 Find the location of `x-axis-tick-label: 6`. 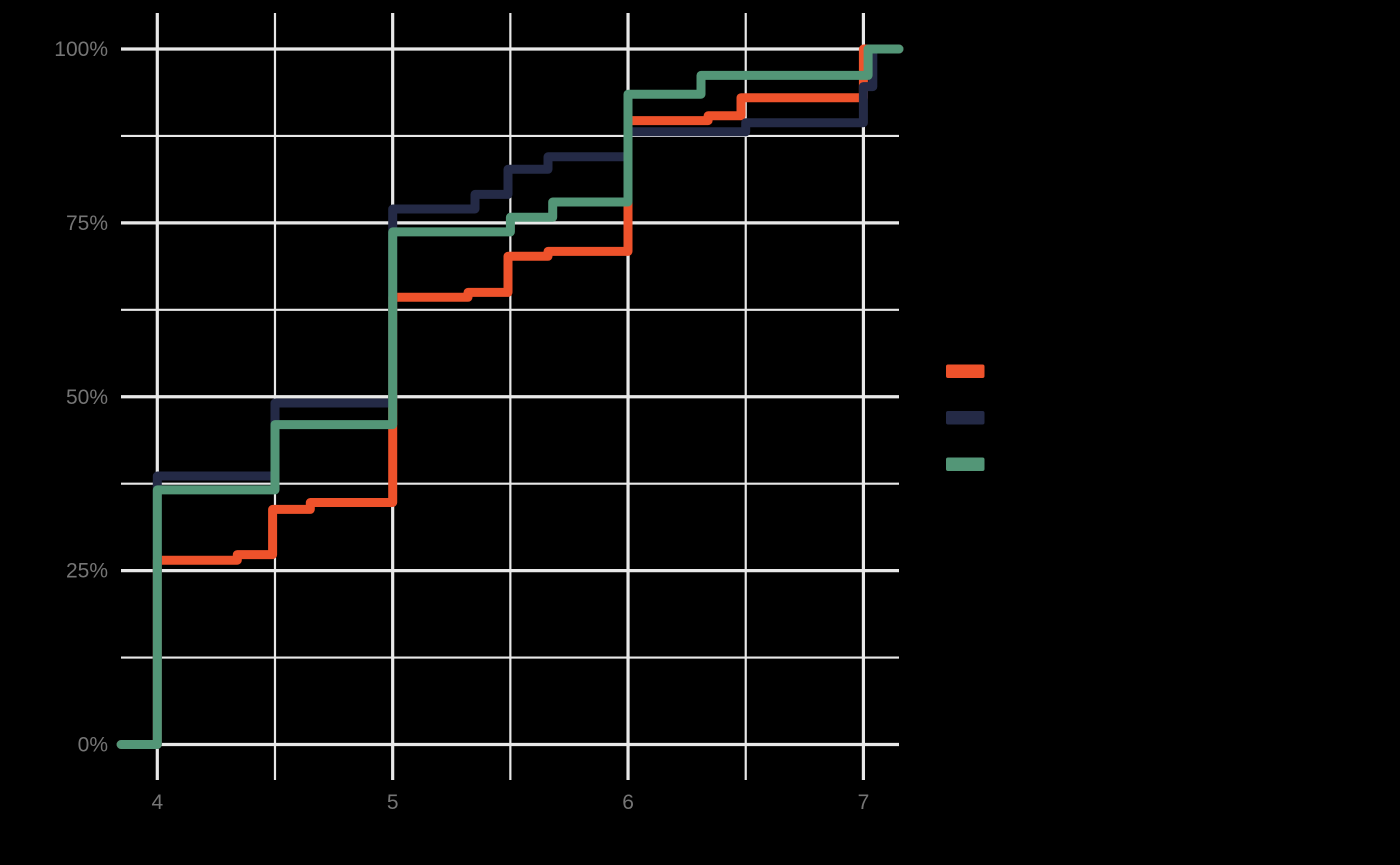

x-axis-tick-label: 6 is located at coordinates (628, 802).